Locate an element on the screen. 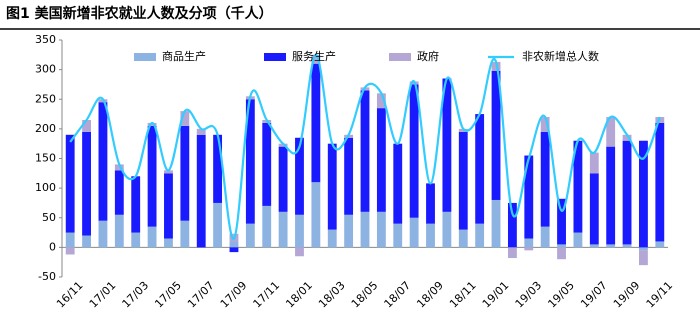  x-tick-label: 17/01 is located at coordinates (103, 295).